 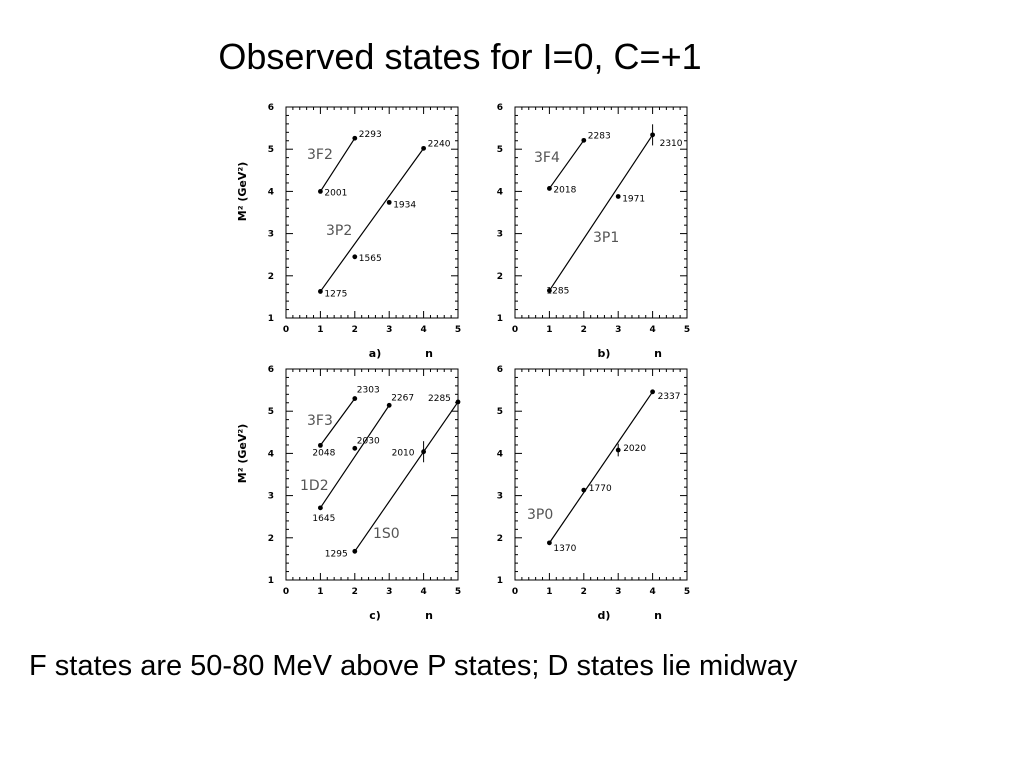 I want to click on mass-label: 1285, so click(x=557, y=292).